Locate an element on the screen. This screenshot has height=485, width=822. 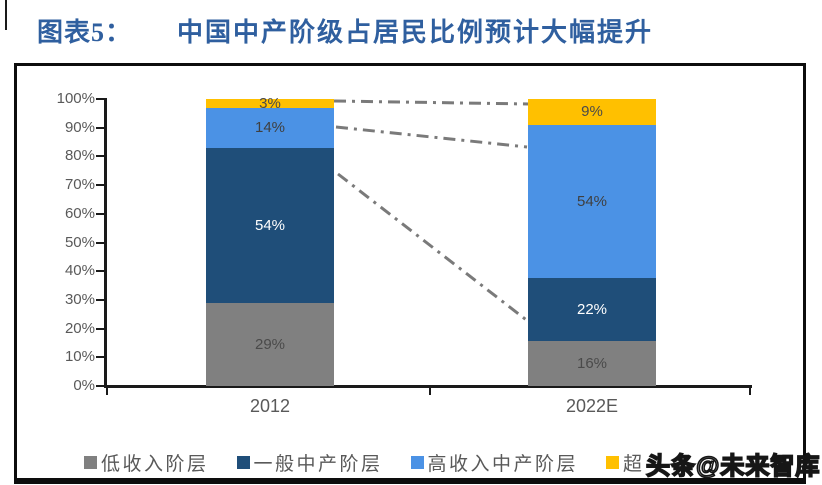
y-axis is located at coordinates (105, 243).